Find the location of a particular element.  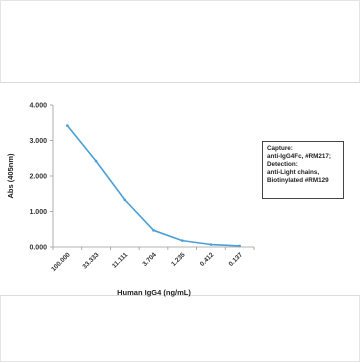

y-tick-label: 3.000 is located at coordinates (38, 141).